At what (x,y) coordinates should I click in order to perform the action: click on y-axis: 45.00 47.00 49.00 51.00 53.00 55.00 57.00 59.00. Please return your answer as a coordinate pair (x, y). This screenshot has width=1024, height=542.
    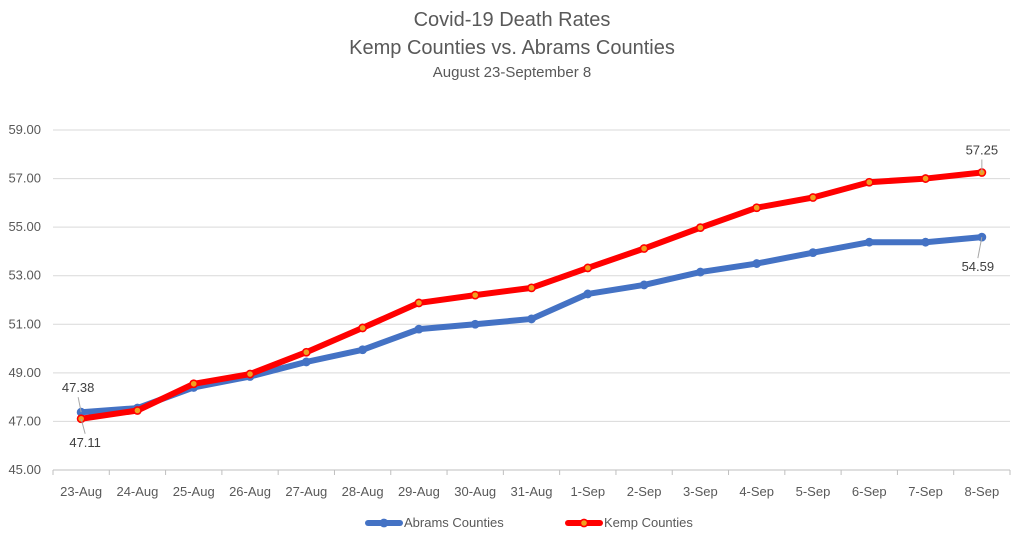
    Looking at the image, I should click on (24, 299).